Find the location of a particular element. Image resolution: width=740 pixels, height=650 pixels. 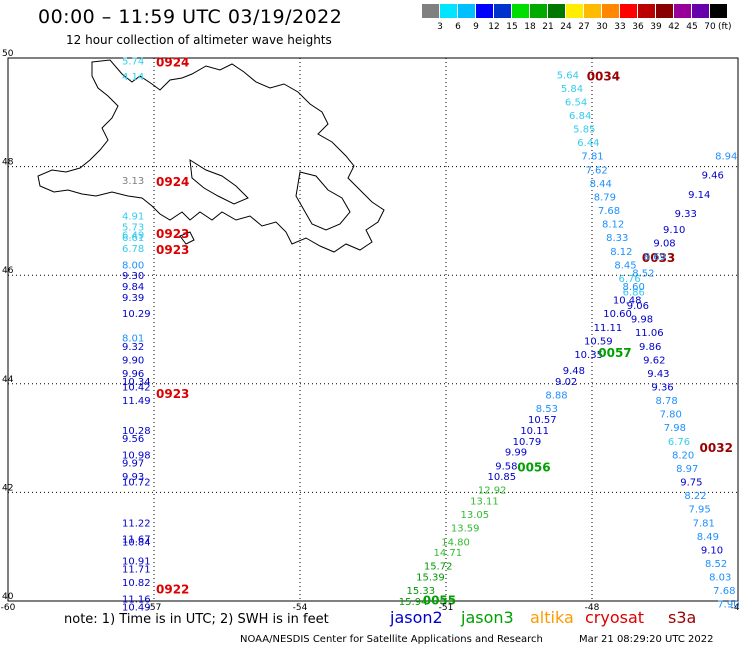

swh-value-label: 13.05 is located at coordinates (475, 515).